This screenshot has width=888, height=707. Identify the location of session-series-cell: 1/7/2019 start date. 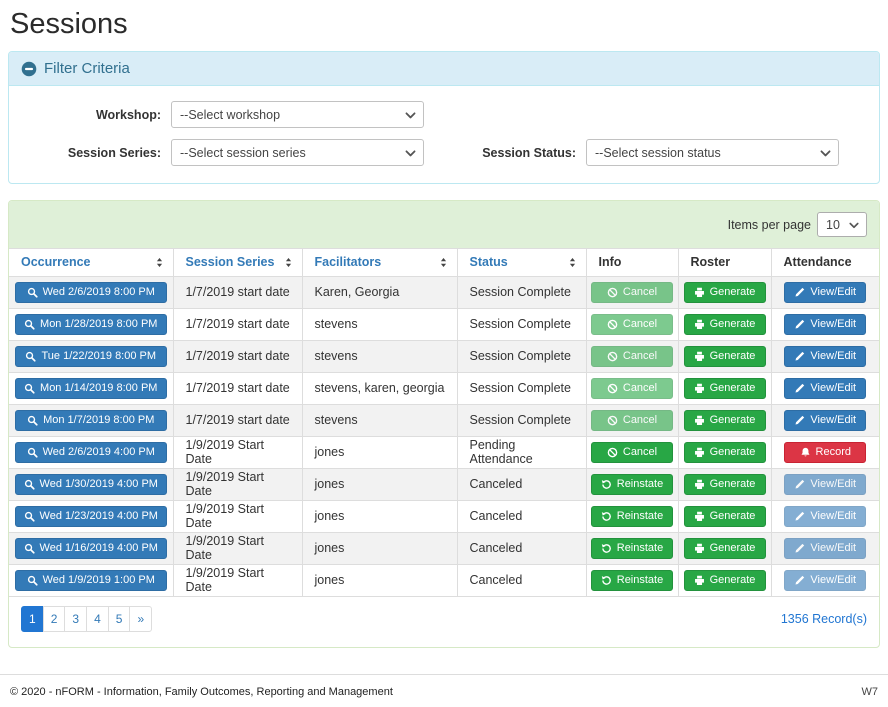
(238, 356).